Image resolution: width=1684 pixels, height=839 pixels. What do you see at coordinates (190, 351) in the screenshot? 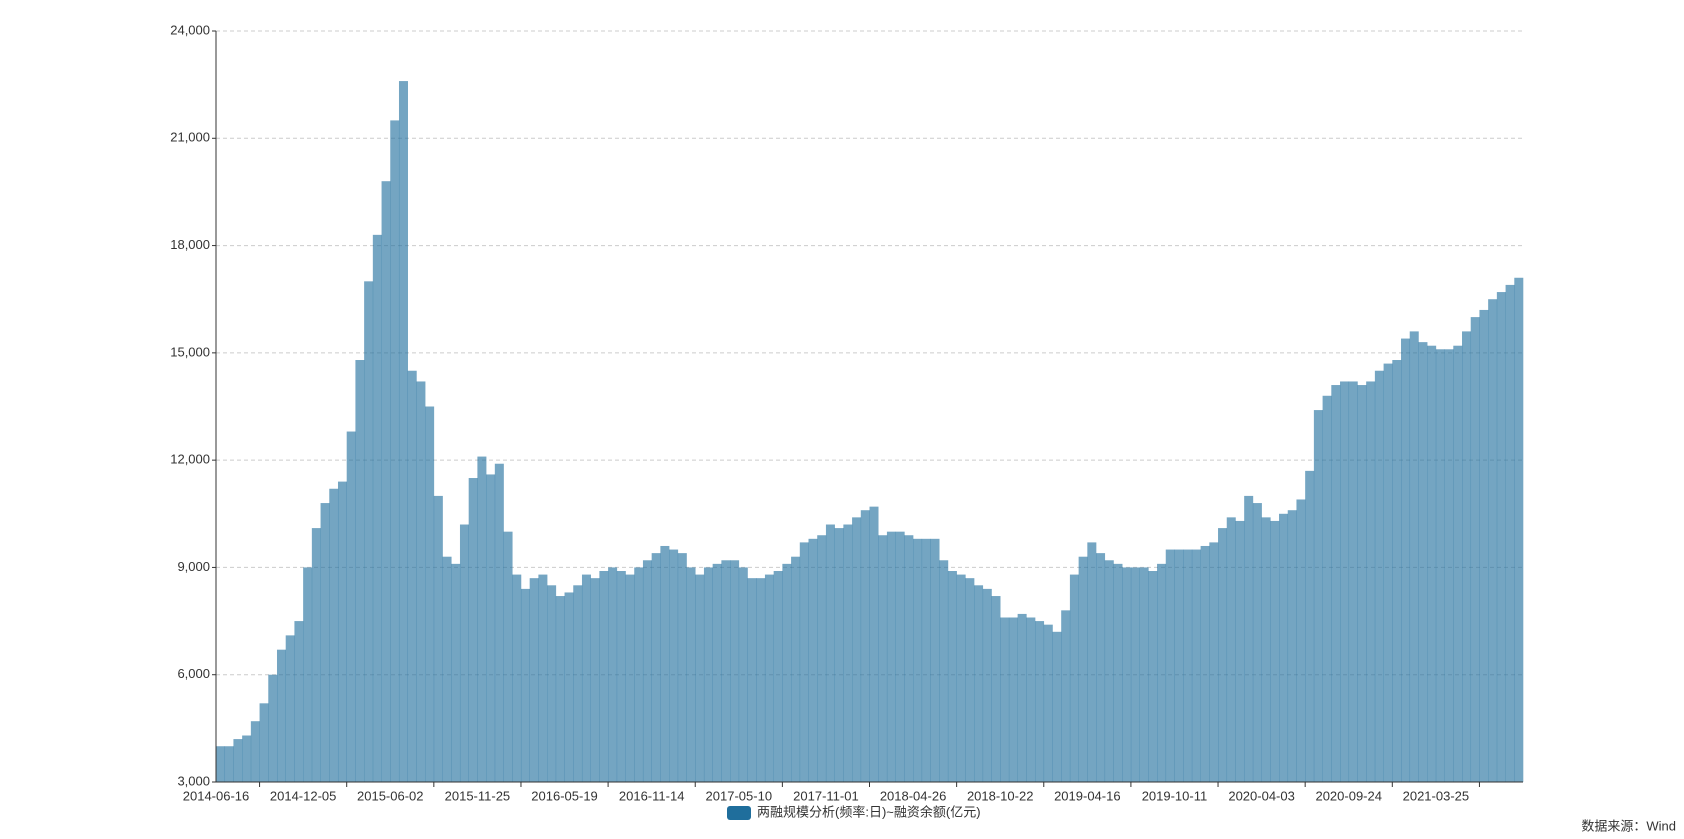
I see `y-tick-label: 15,000` at bounding box center [190, 351].